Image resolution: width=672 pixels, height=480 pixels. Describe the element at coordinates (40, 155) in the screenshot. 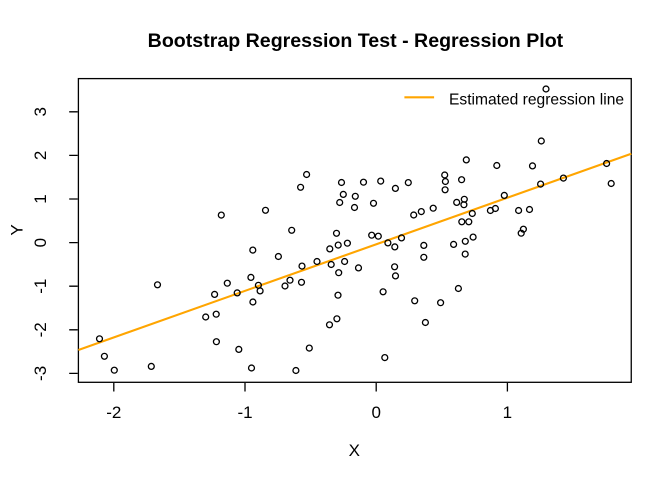

I see `svg-text: 2` at that location.